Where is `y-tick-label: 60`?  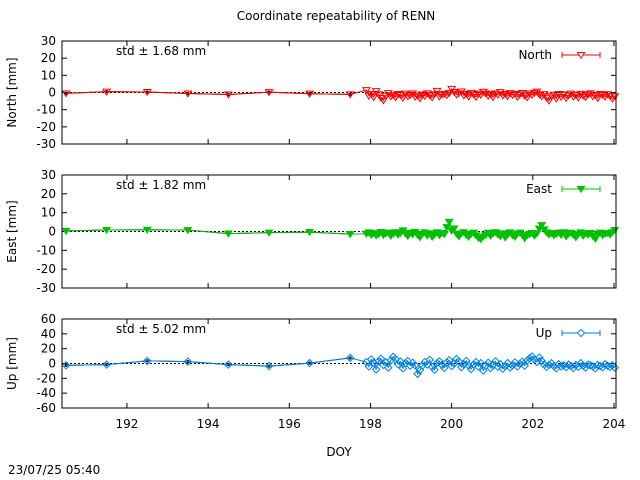 y-tick-label: 60 is located at coordinates (48, 319).